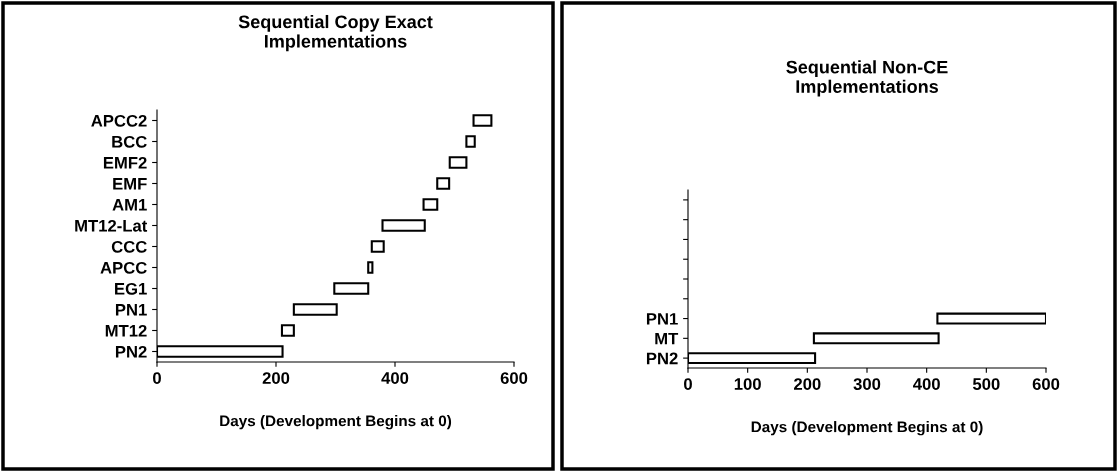 The width and height of the screenshot is (1118, 472). Describe the element at coordinates (335, 33) in the screenshot. I see `chart-title: Sequential Copy Exact Implementations` at that location.